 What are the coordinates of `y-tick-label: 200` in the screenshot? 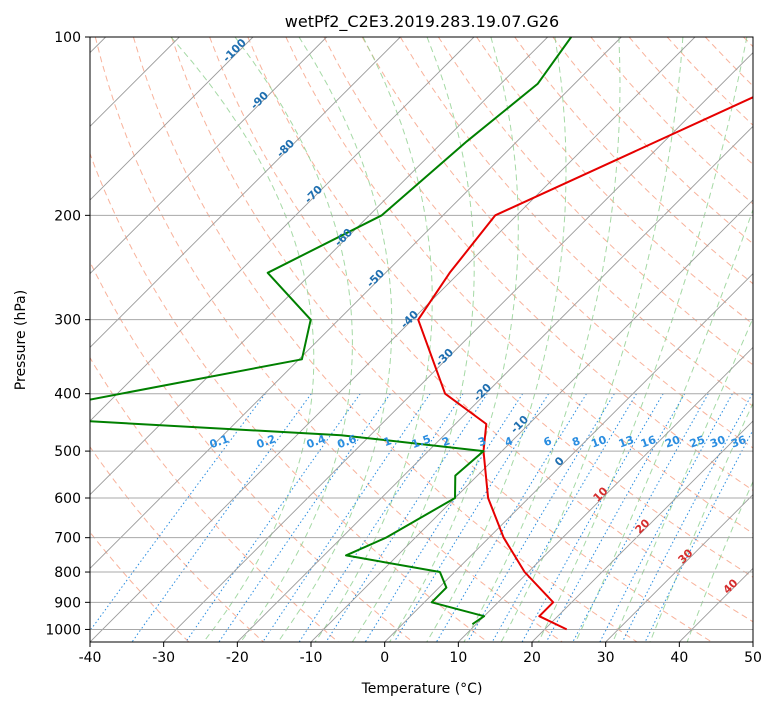 It's located at (67, 216).